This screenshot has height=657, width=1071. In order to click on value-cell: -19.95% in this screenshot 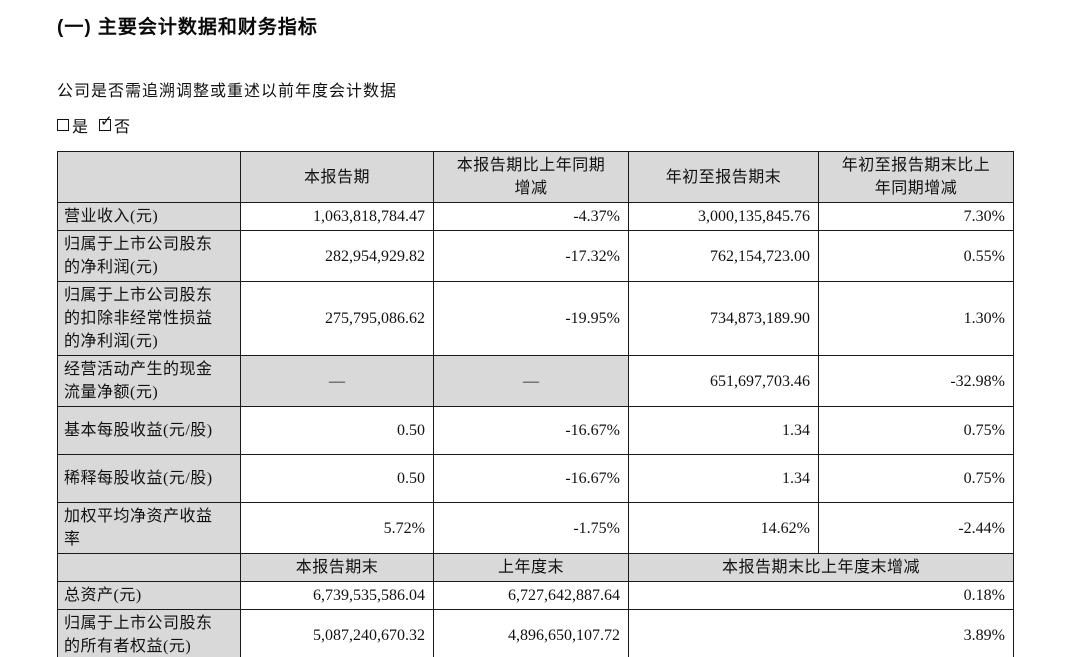, I will do `click(531, 318)`.